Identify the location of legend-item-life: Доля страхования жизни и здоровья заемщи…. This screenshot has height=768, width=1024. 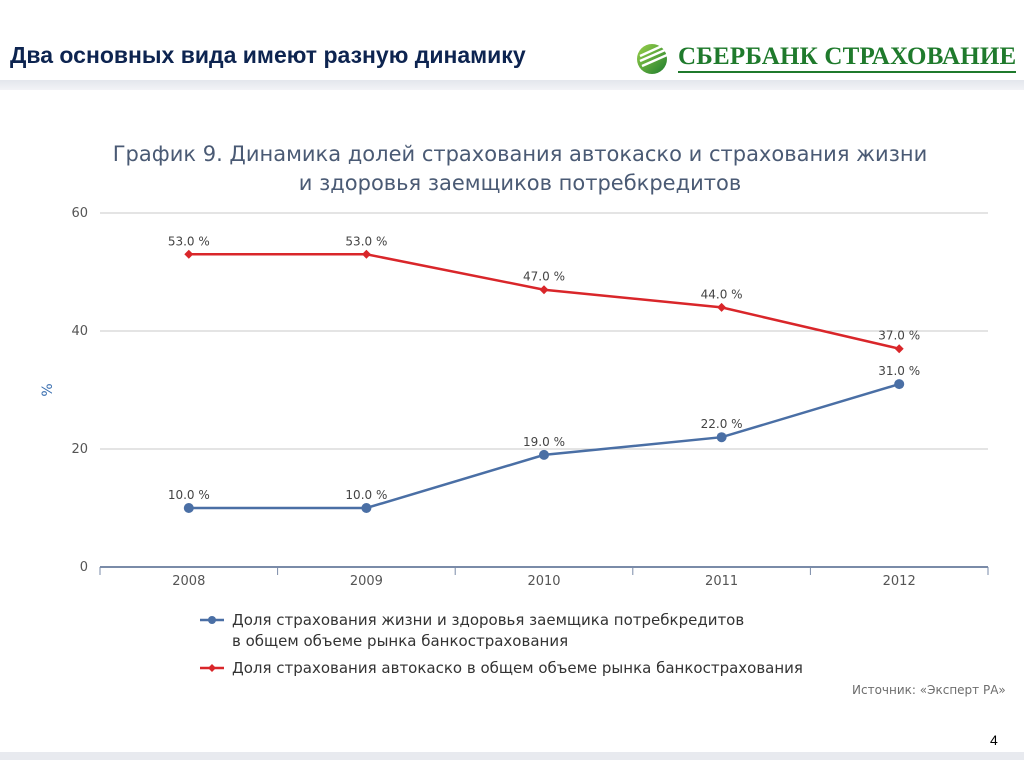
(501, 631).